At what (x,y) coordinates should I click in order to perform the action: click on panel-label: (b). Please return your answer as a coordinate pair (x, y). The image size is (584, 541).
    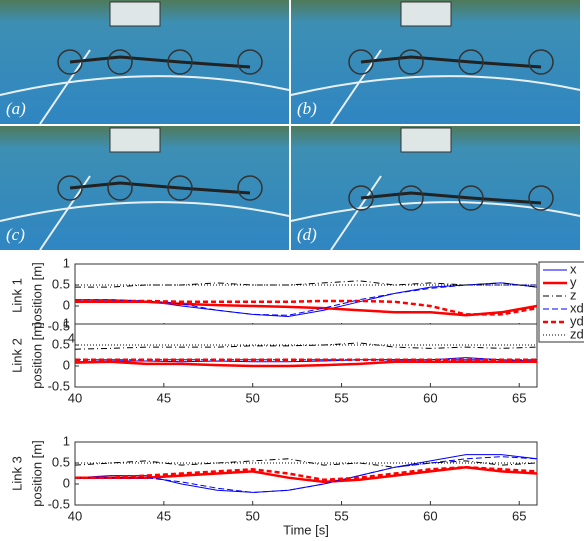
    Looking at the image, I should click on (307, 108).